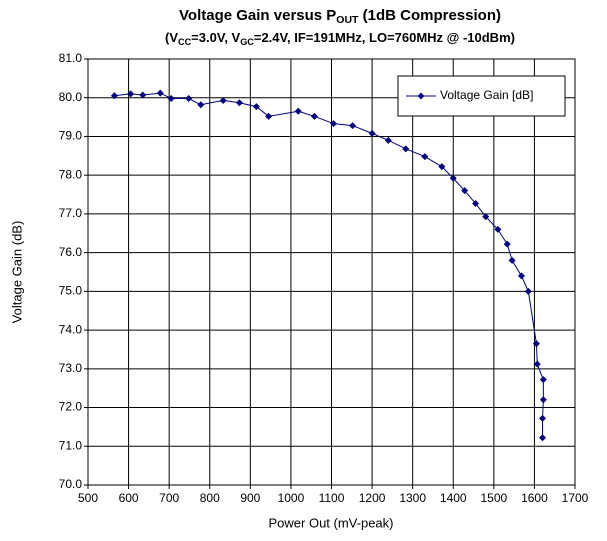 The width and height of the screenshot is (607, 541). I want to click on y-tick-label: 81.0, so click(71, 58).